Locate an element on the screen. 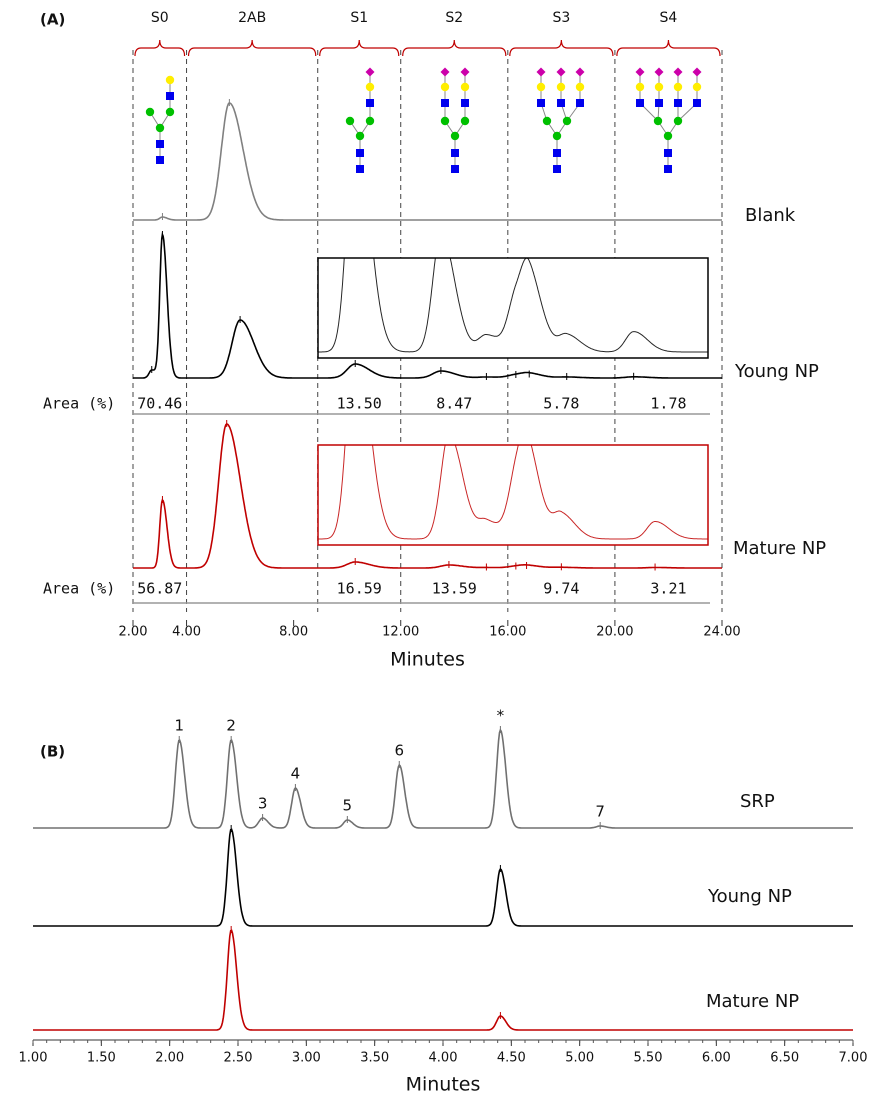 This screenshot has height=1103, width=875. peak-label: 7 is located at coordinates (600, 812).